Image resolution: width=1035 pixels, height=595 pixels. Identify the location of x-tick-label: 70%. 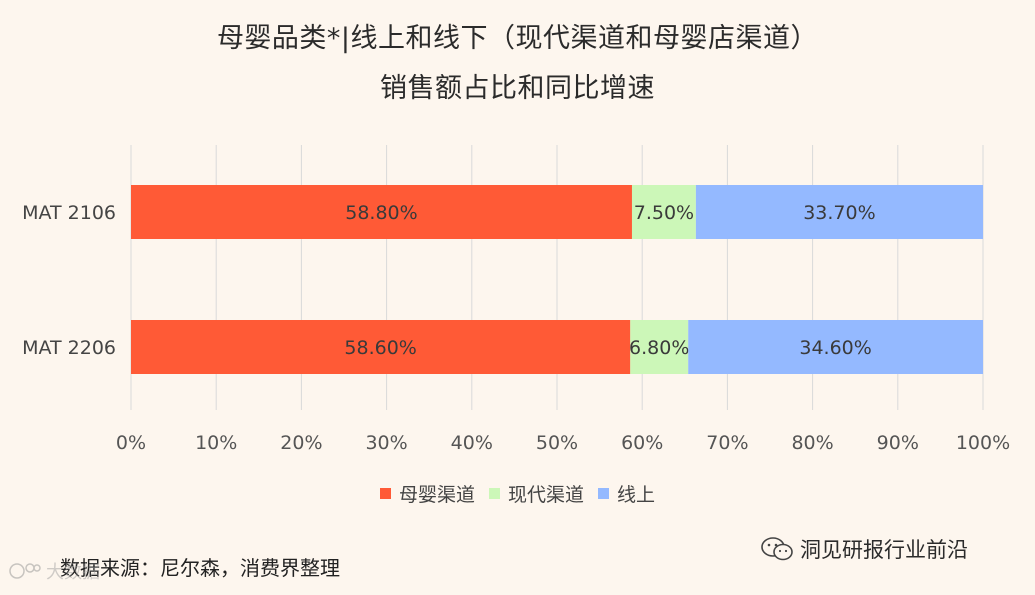
(727, 443).